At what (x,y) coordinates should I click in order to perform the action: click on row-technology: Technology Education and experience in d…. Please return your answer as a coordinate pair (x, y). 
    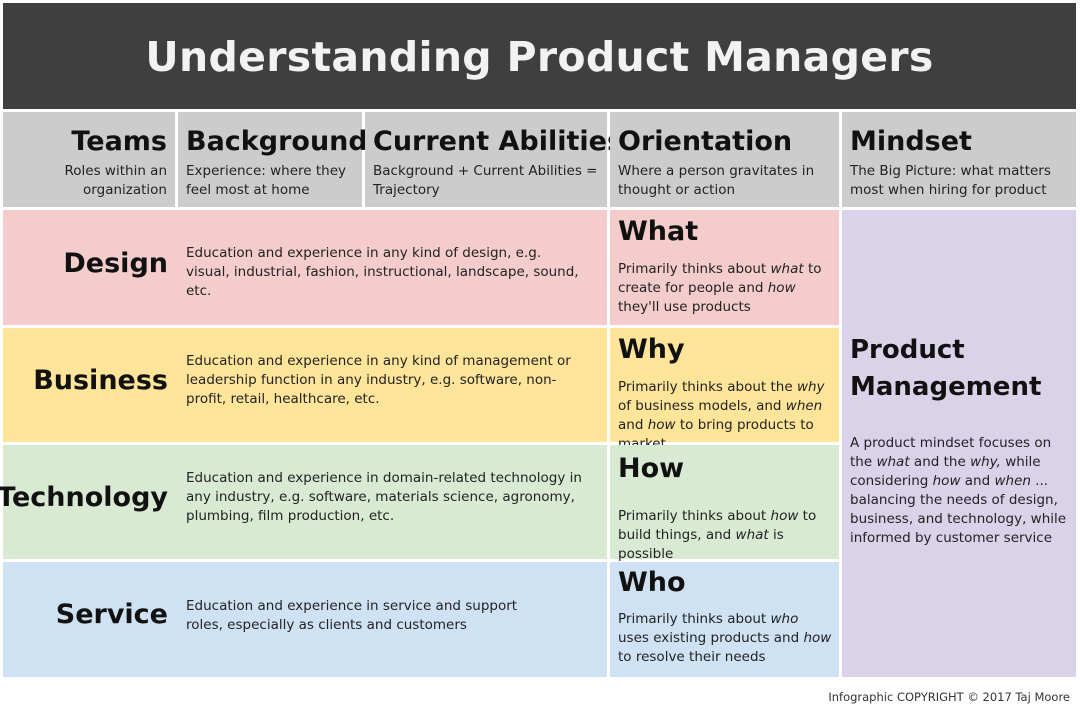
    Looking at the image, I should click on (303, 502).